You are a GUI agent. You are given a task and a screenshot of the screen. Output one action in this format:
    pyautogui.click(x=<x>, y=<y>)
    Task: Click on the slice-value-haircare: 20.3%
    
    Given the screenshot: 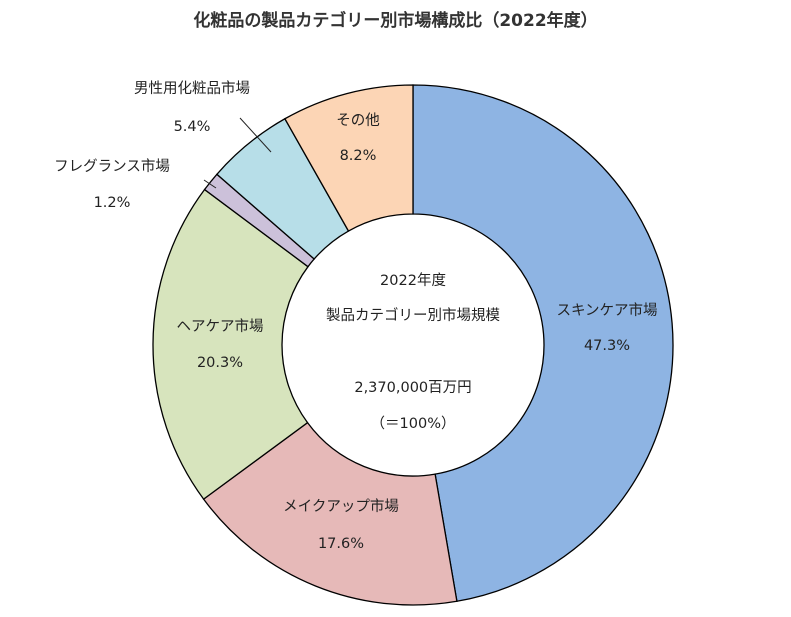 What is the action you would take?
    pyautogui.click(x=220, y=363)
    